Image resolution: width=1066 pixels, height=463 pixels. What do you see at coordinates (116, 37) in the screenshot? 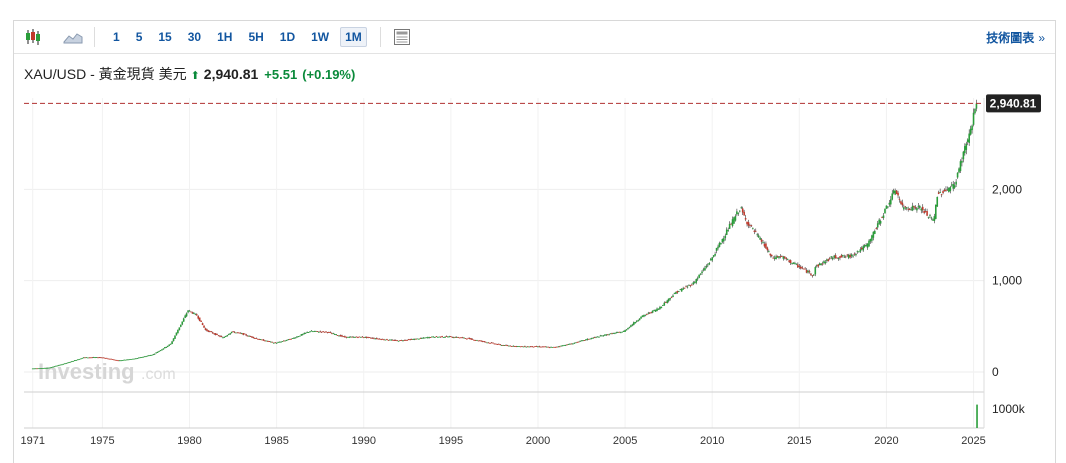
I see `timeframe-1: 1` at bounding box center [116, 37].